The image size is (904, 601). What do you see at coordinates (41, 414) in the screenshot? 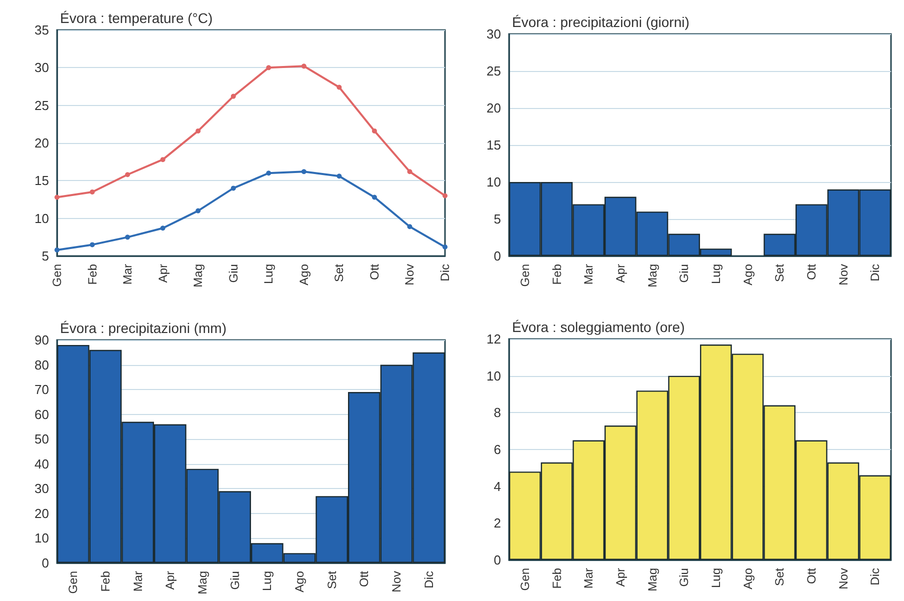
I see `y-tick-label: 60` at bounding box center [41, 414].